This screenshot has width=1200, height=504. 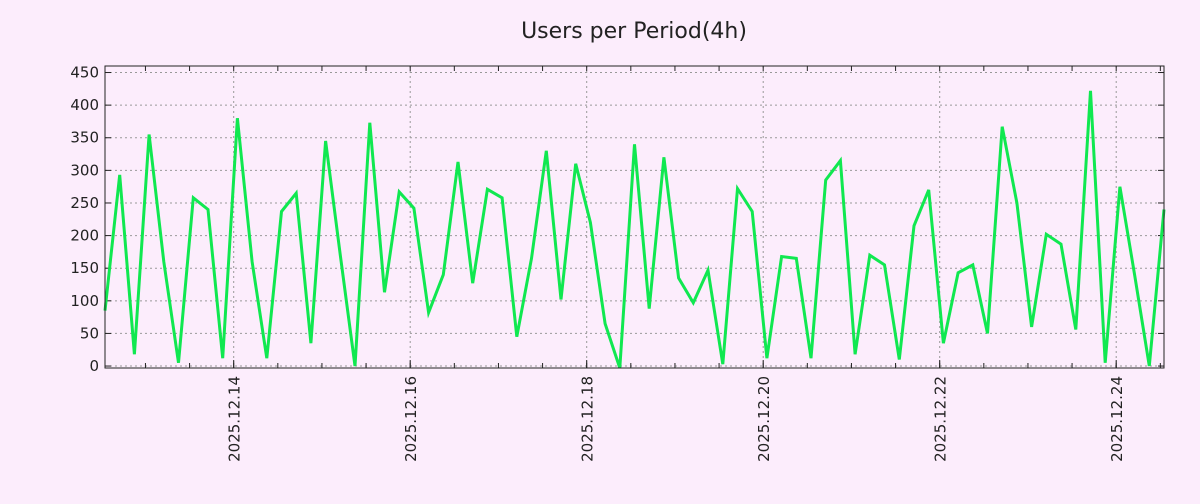 What do you see at coordinates (84, 138) in the screenshot?
I see `y-tick-label: 350` at bounding box center [84, 138].